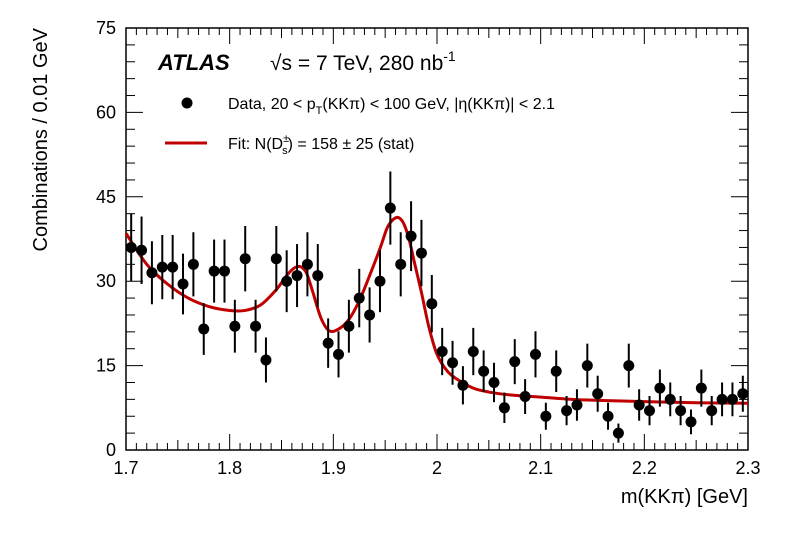 This screenshot has height=536, width=789. Describe the element at coordinates (106, 366) in the screenshot. I see `y-tick-label: 15` at that location.